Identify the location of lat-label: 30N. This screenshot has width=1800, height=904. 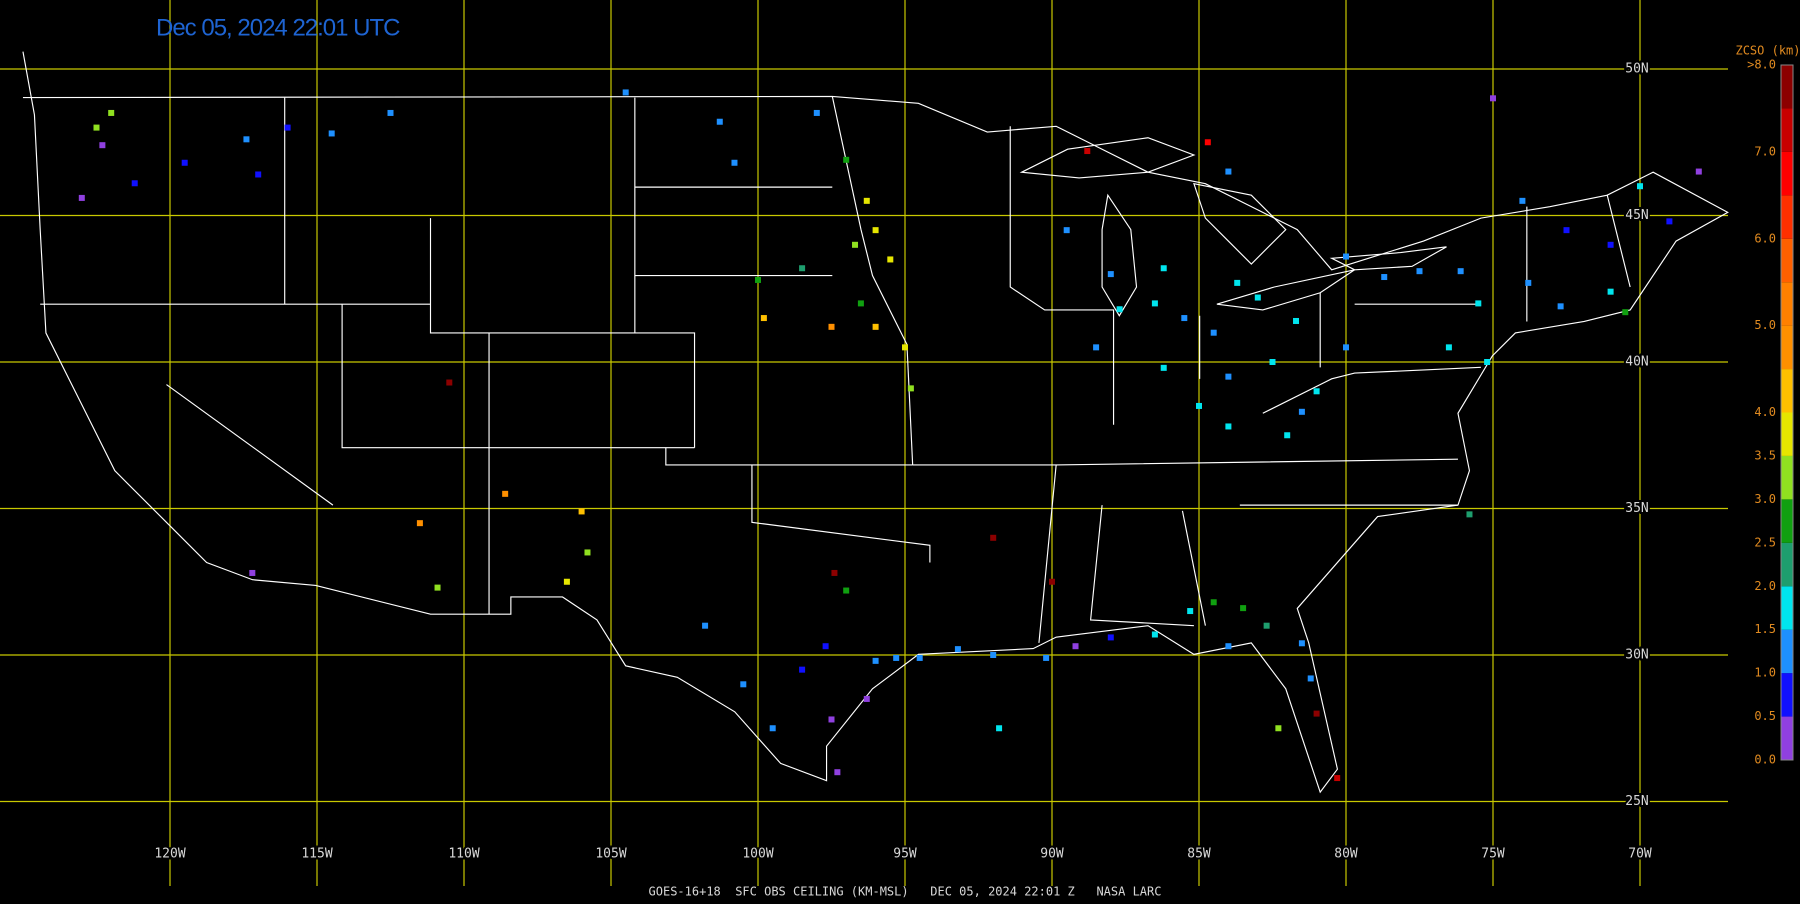
(1636, 655).